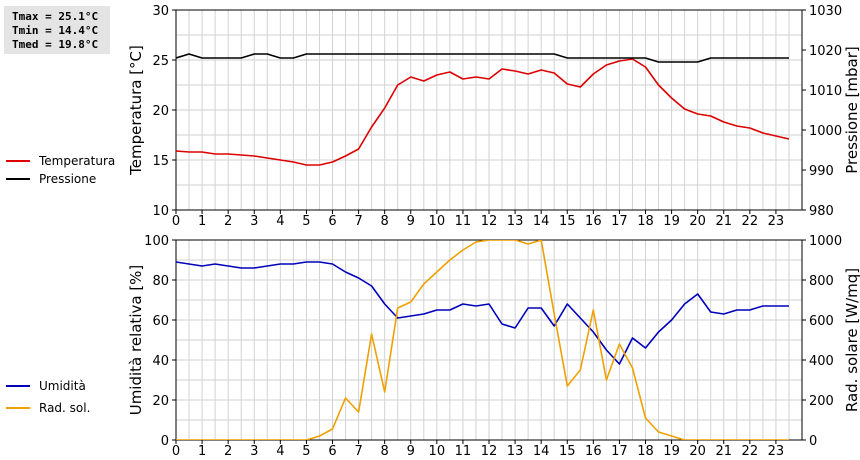 The image size is (860, 460). I want to click on y-tick-label-right: 600, so click(821, 321).